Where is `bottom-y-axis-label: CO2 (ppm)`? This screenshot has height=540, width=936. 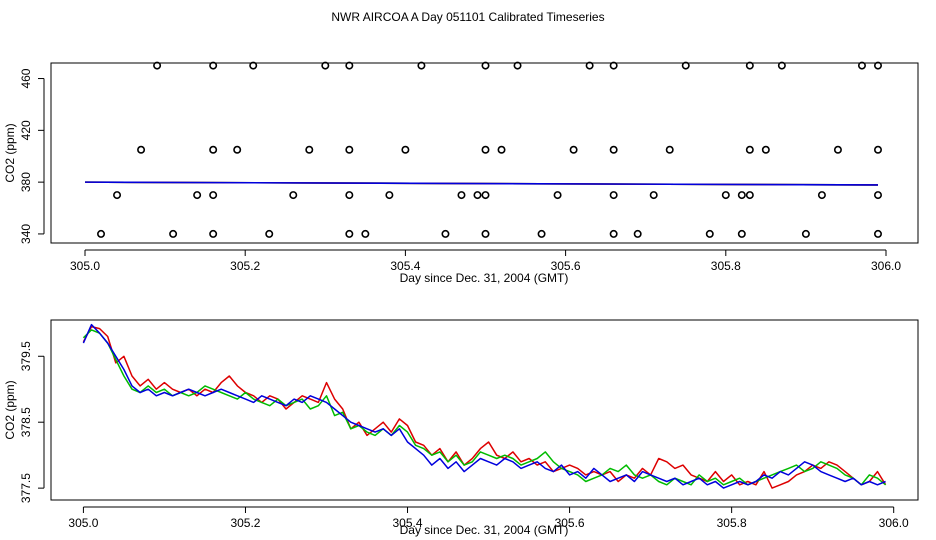 bottom-y-axis-label: CO2 (ppm) is located at coordinates (10, 409).